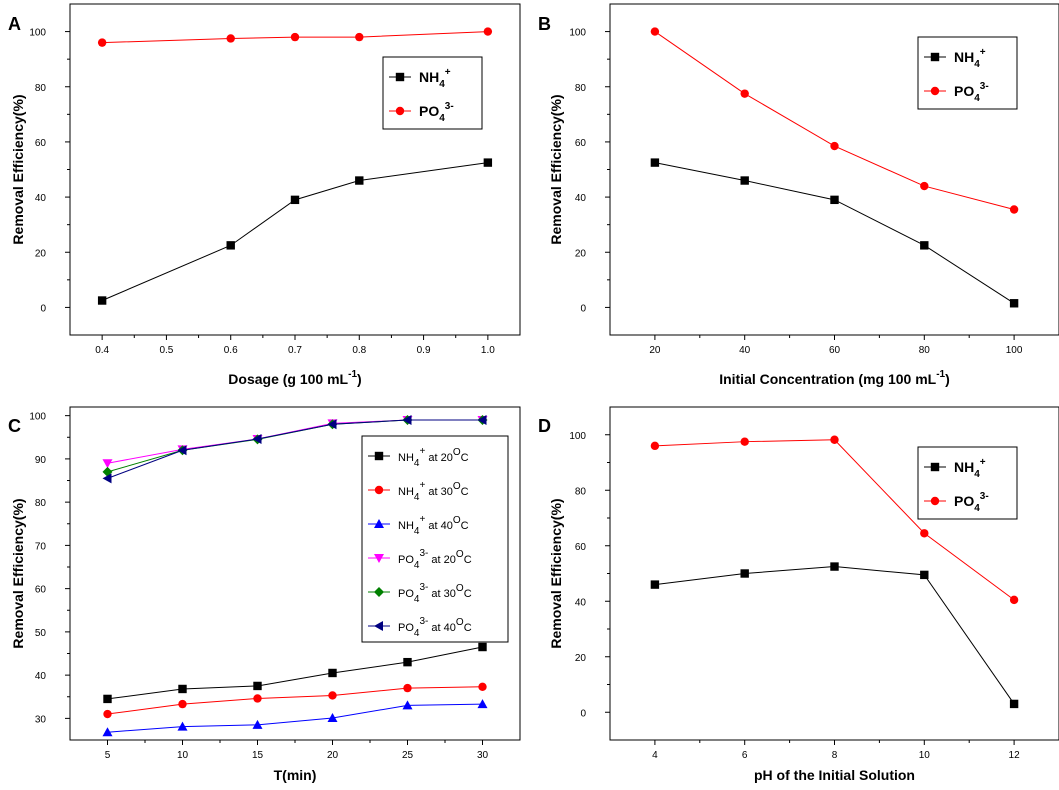 The height and width of the screenshot is (790, 1059). I want to click on x-tick-label: 0.6, so click(231, 350).